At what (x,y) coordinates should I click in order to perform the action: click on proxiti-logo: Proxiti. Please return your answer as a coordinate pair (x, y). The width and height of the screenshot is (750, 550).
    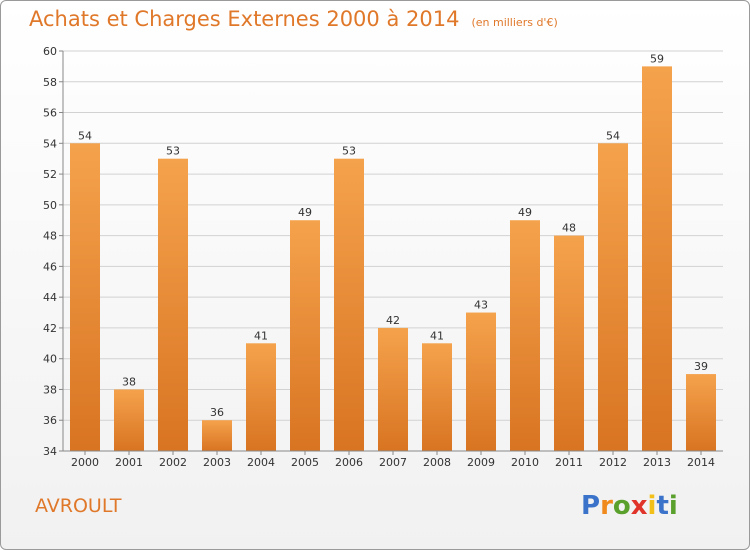
    Looking at the image, I should click on (629, 506).